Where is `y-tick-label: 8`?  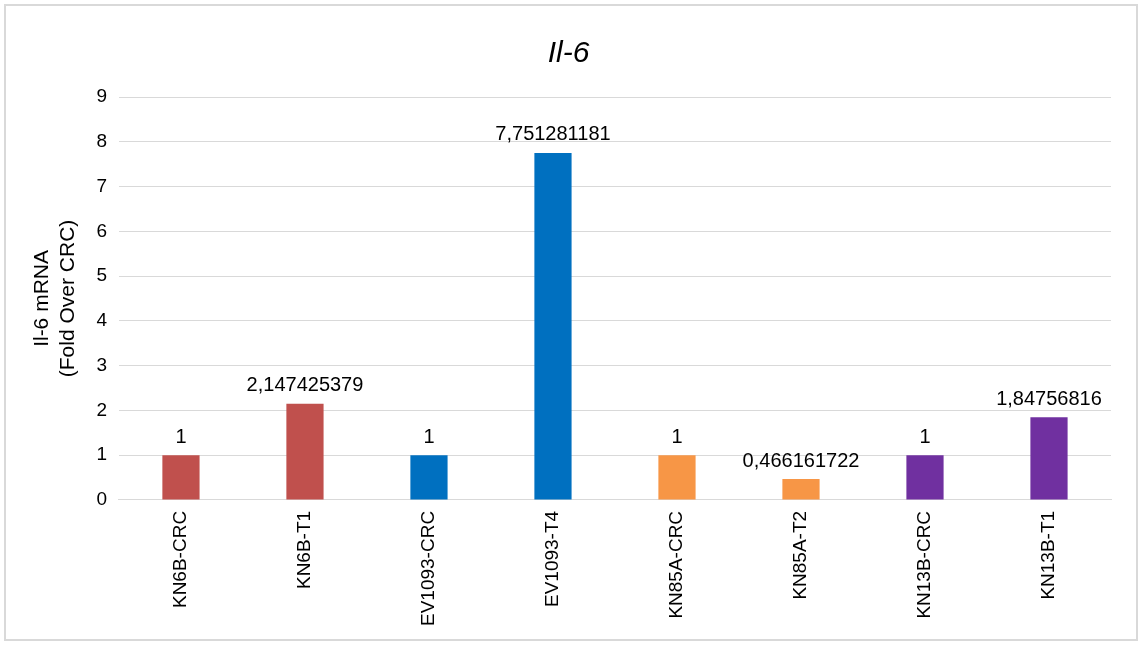
y-tick-label: 8 is located at coordinates (101, 140).